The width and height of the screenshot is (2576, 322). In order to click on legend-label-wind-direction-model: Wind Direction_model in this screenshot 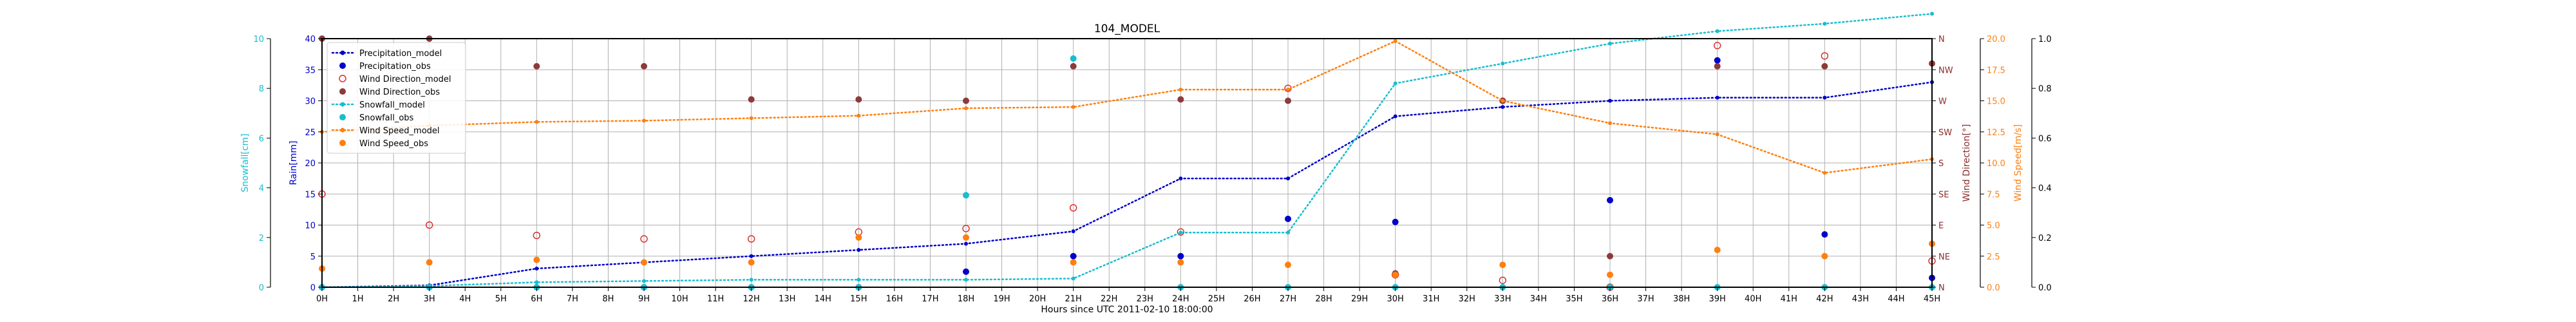, I will do `click(405, 79)`.